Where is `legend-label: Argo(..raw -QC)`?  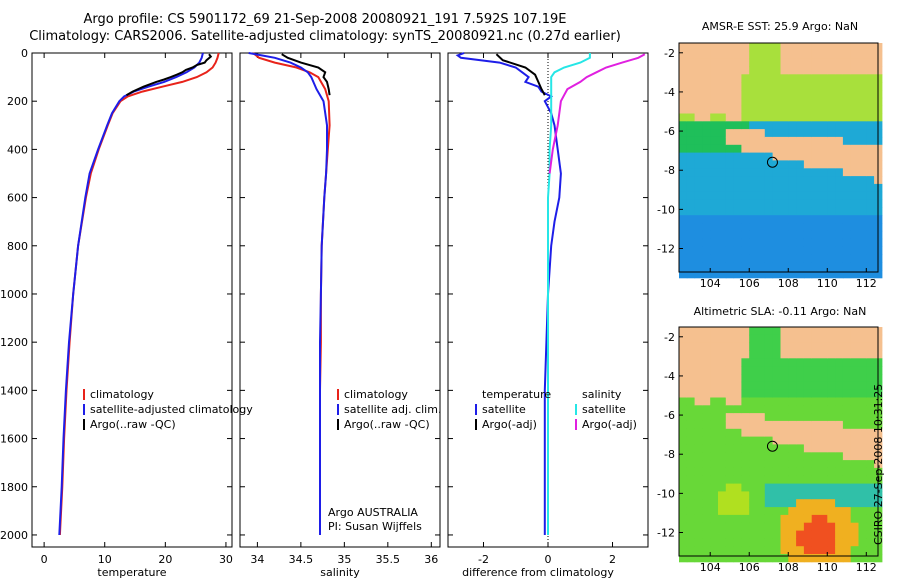
legend-label: Argo(..raw -QC) is located at coordinates (133, 424).